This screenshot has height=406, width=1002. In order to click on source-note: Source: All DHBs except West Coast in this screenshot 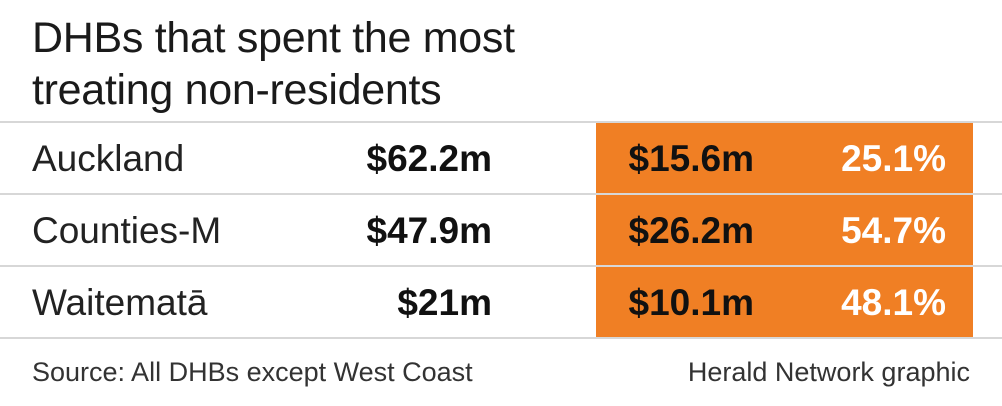, I will do `click(252, 372)`.